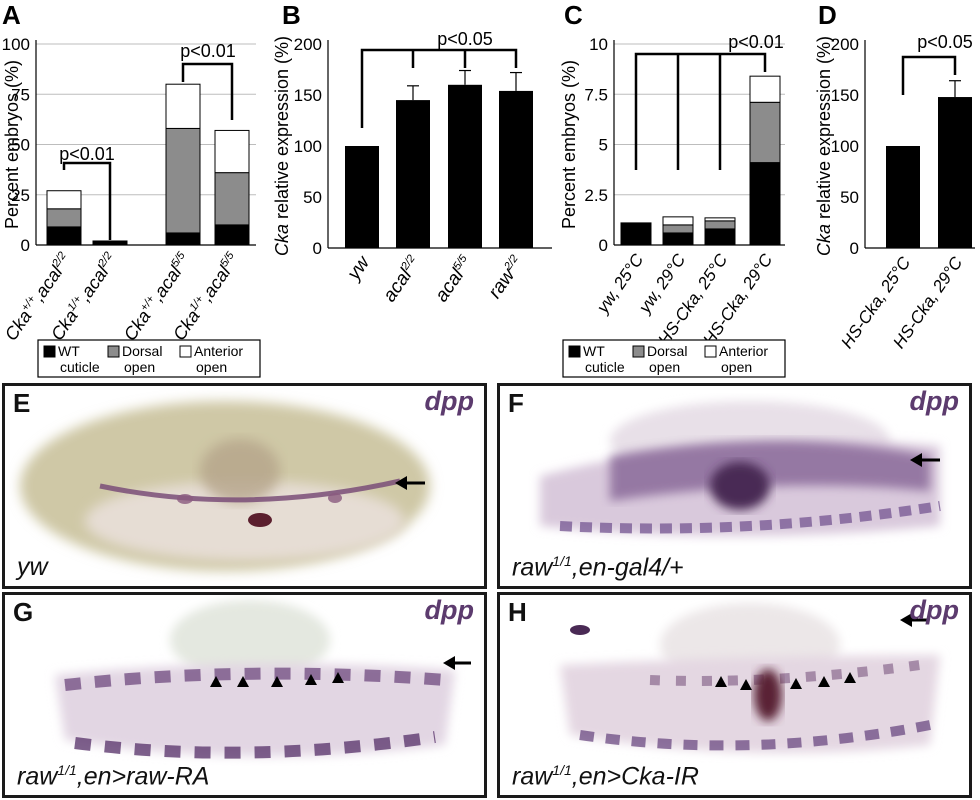 The height and width of the screenshot is (800, 980). I want to click on x-tick-label: acal2/2, so click(402, 279).